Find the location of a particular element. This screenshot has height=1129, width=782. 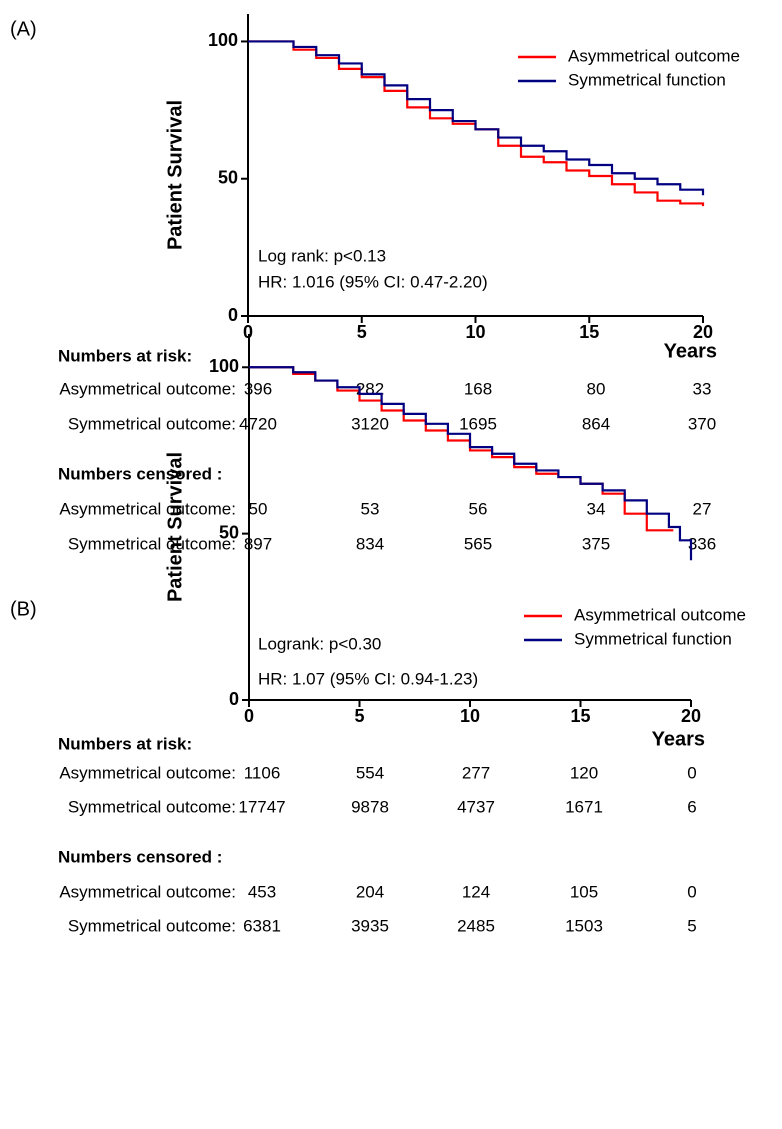

table-value: 1671 is located at coordinates (584, 806).